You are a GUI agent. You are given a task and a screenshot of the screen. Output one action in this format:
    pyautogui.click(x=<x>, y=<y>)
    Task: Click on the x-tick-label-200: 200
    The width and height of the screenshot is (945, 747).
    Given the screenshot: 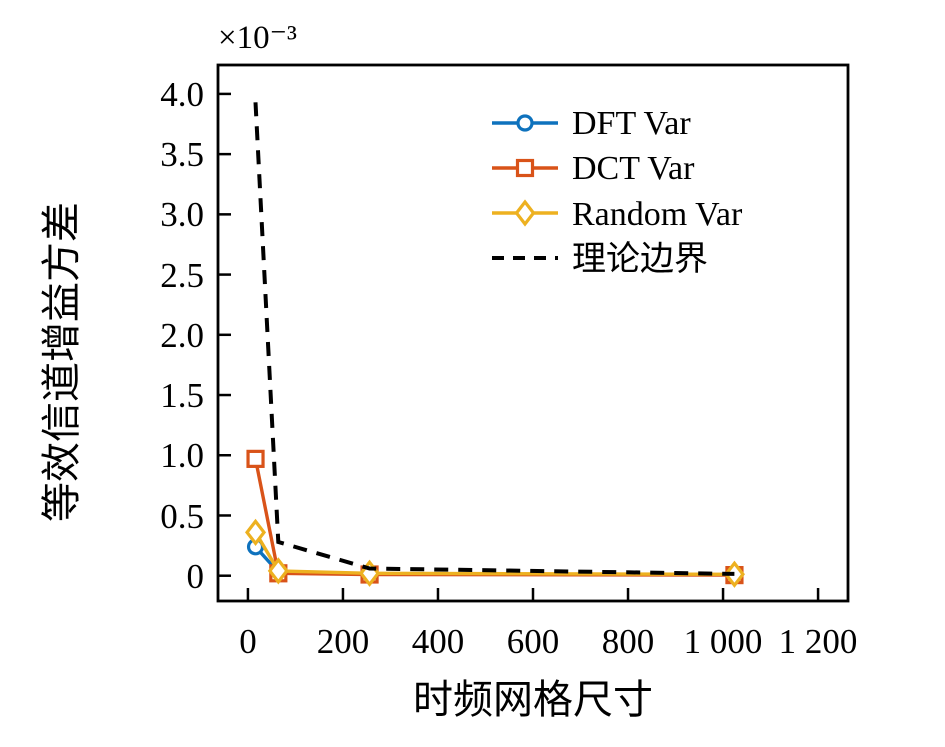 What is the action you would take?
    pyautogui.click(x=343, y=641)
    